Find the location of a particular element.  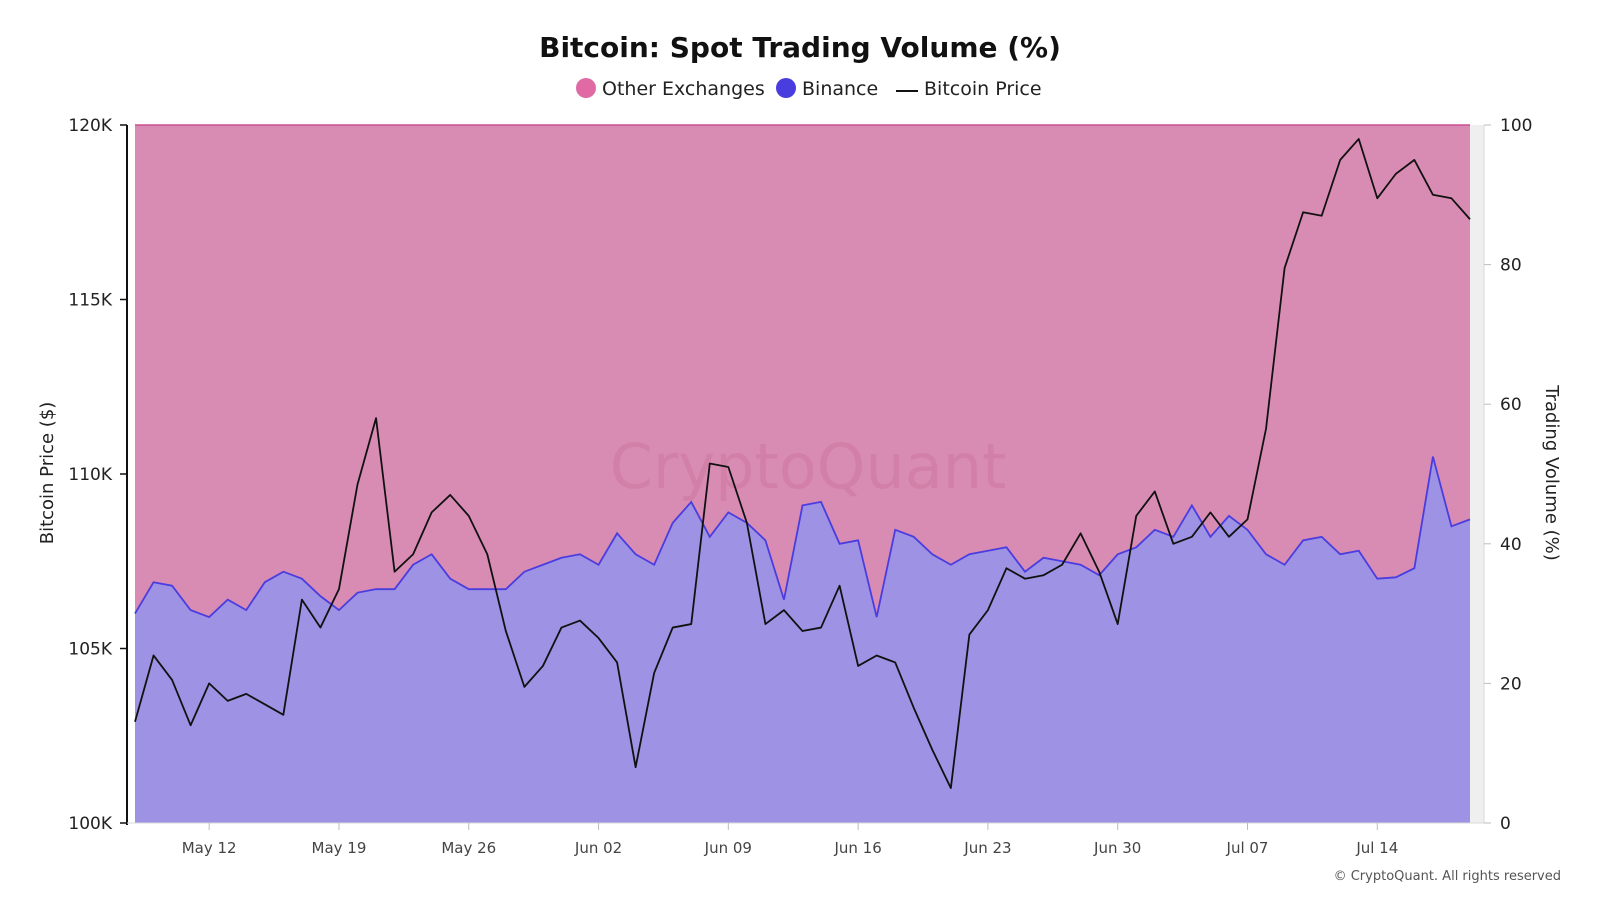

x-tick-label: Jun 09 is located at coordinates (728, 848).